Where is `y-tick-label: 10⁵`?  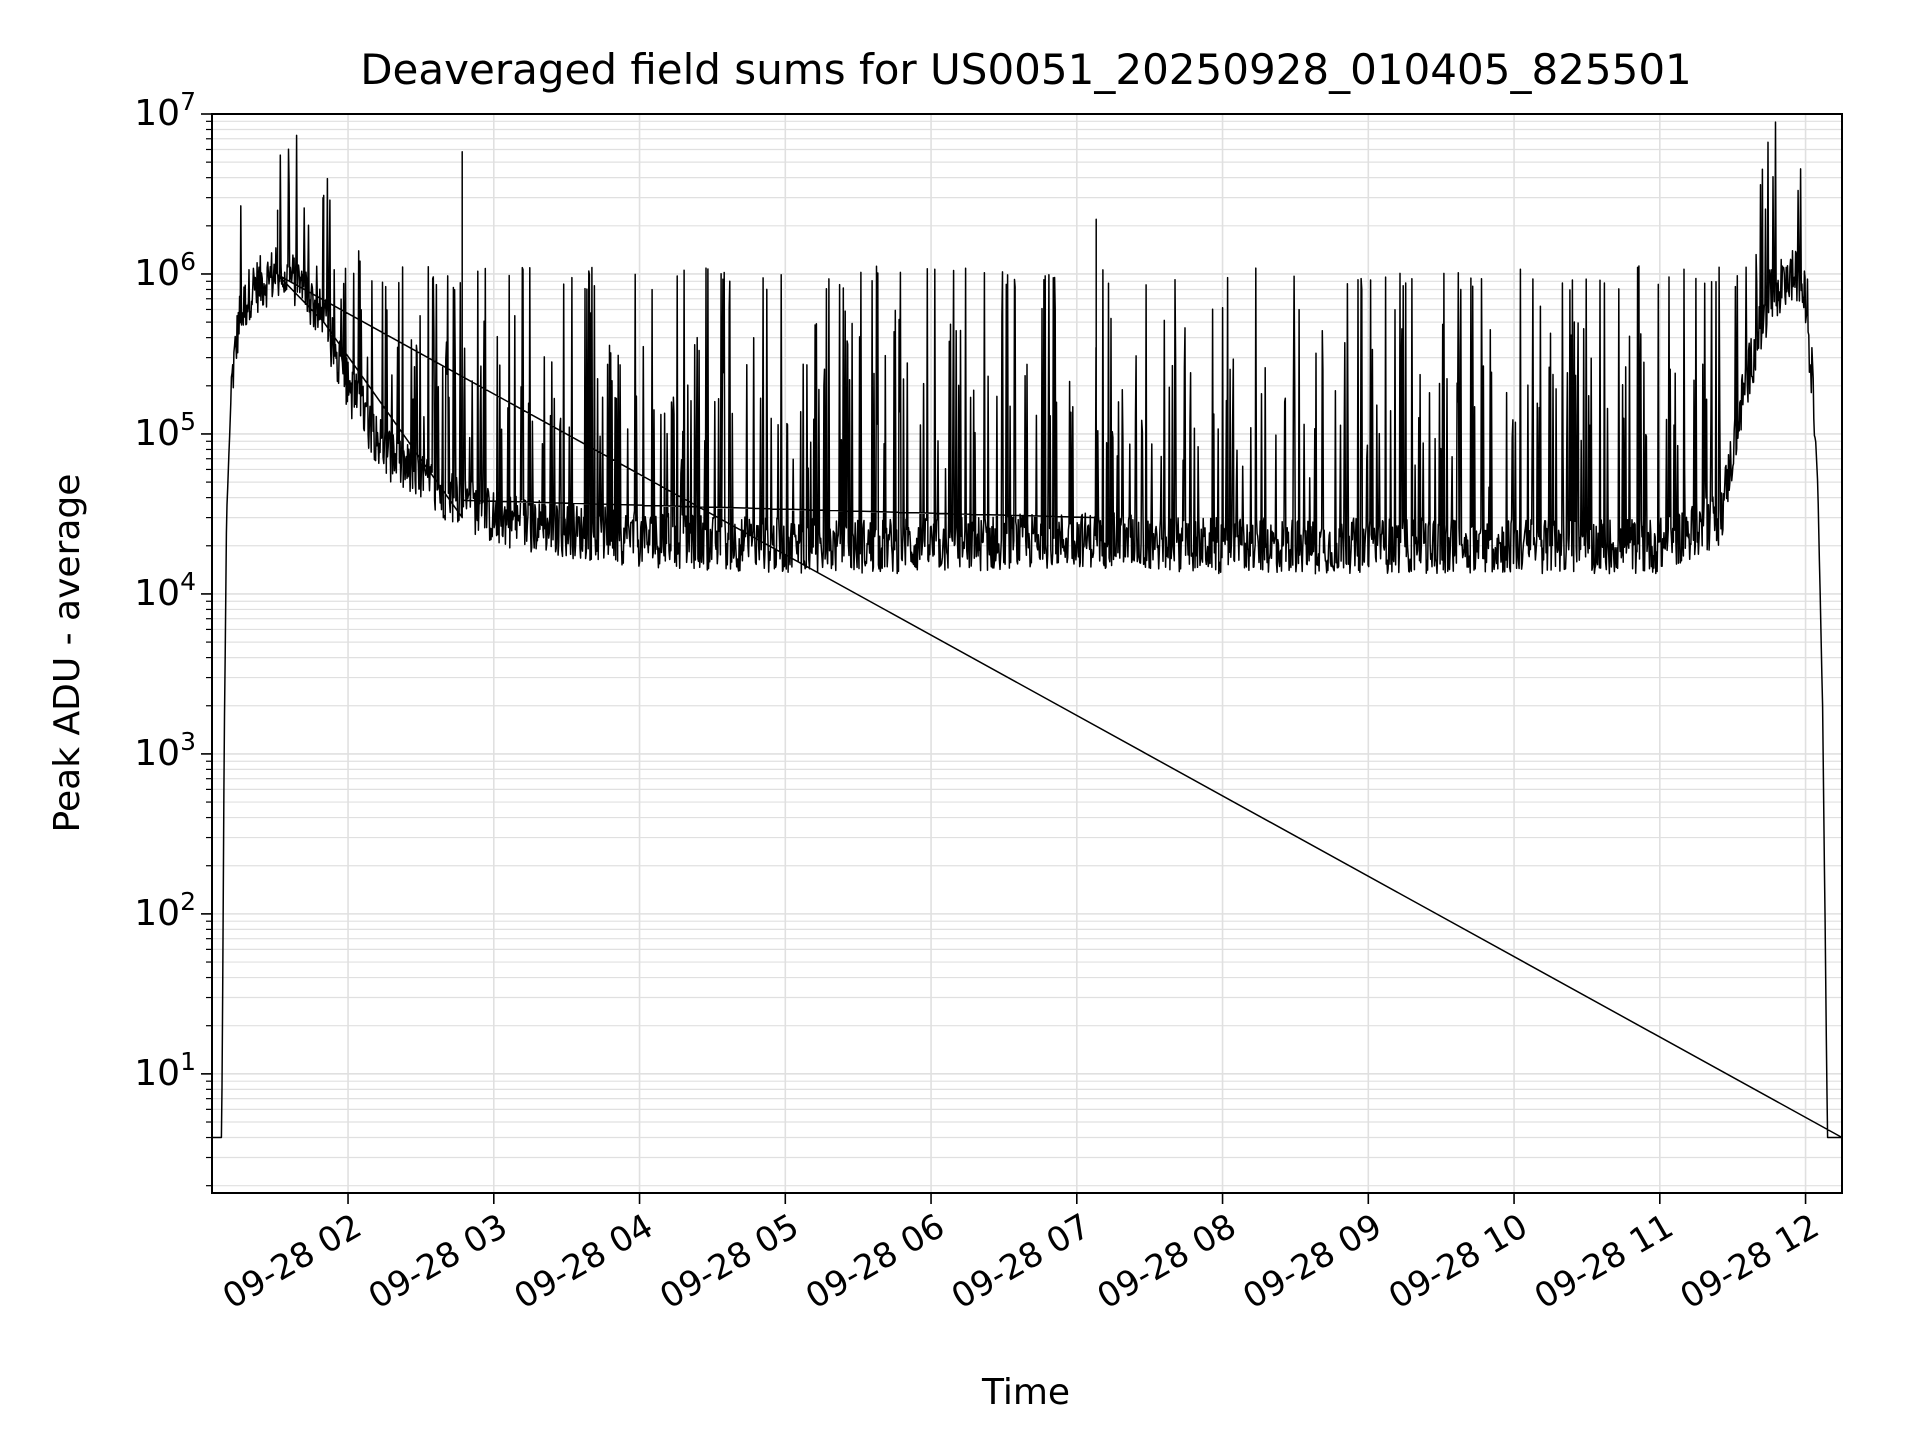 y-tick-label: 10⁵ is located at coordinates (165, 430).